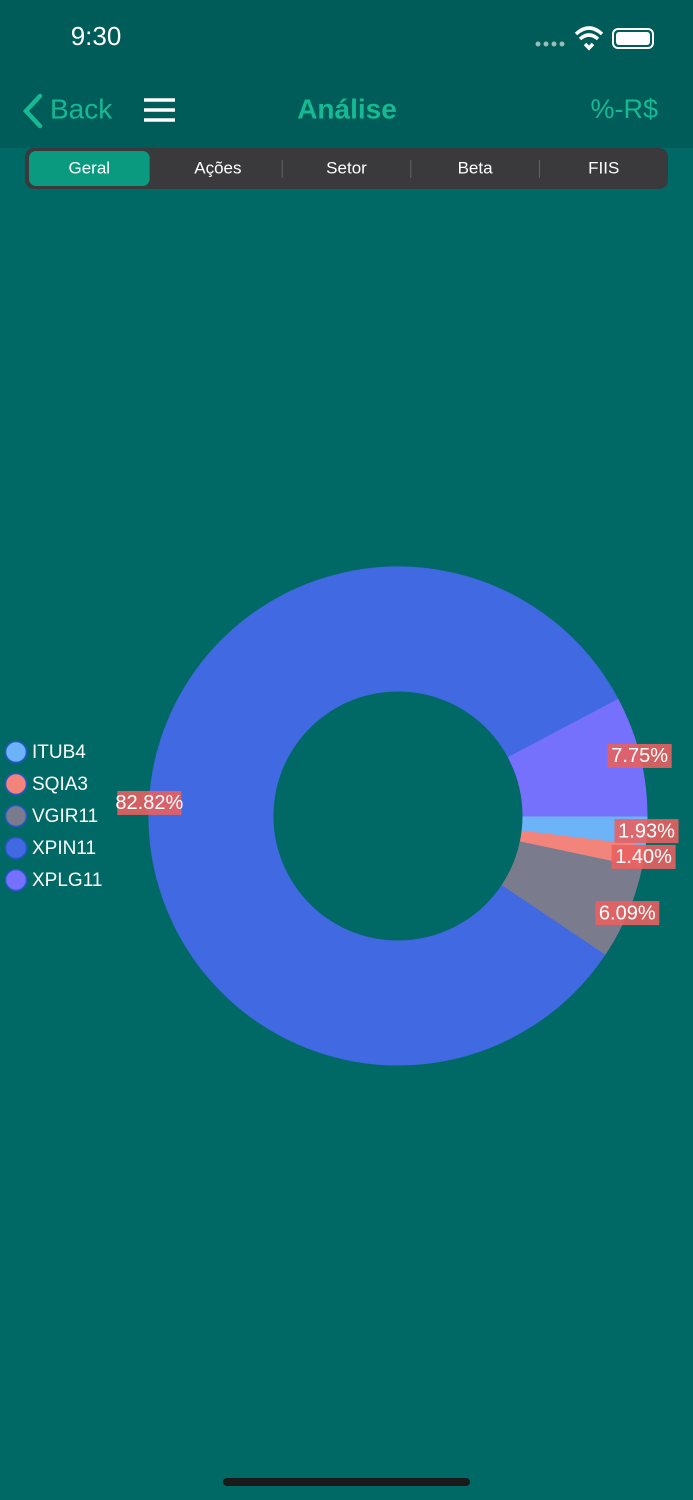  I want to click on home-indicator, so click(346, 1482).